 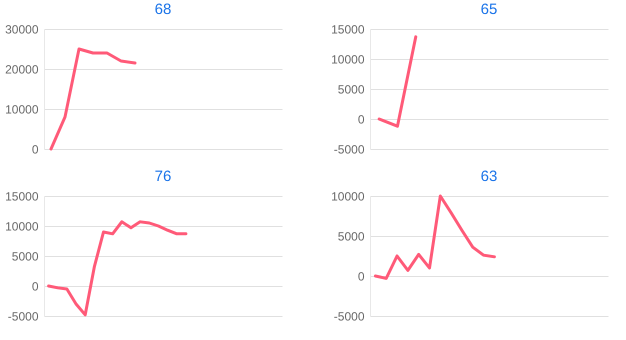 I want to click on chart-title: 63, so click(x=489, y=176).